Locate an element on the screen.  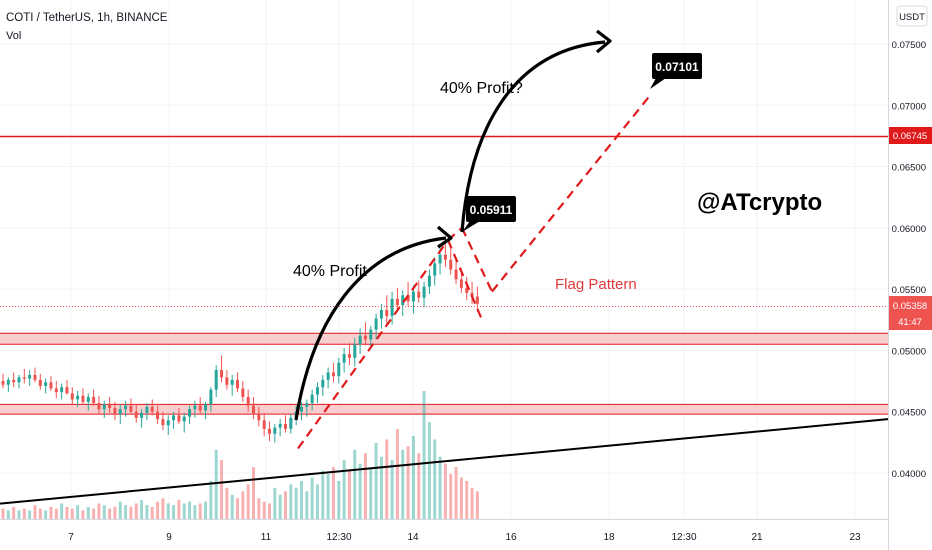
currency-button is located at coordinates (912, 16).